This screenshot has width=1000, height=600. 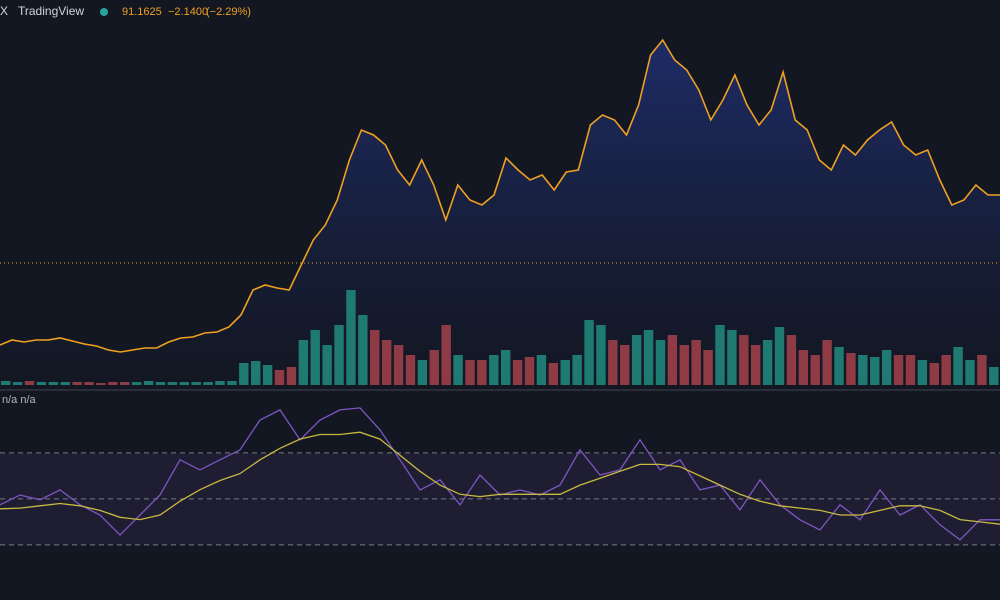 I want to click on indicator-label: n/a n/a, so click(x=19, y=400).